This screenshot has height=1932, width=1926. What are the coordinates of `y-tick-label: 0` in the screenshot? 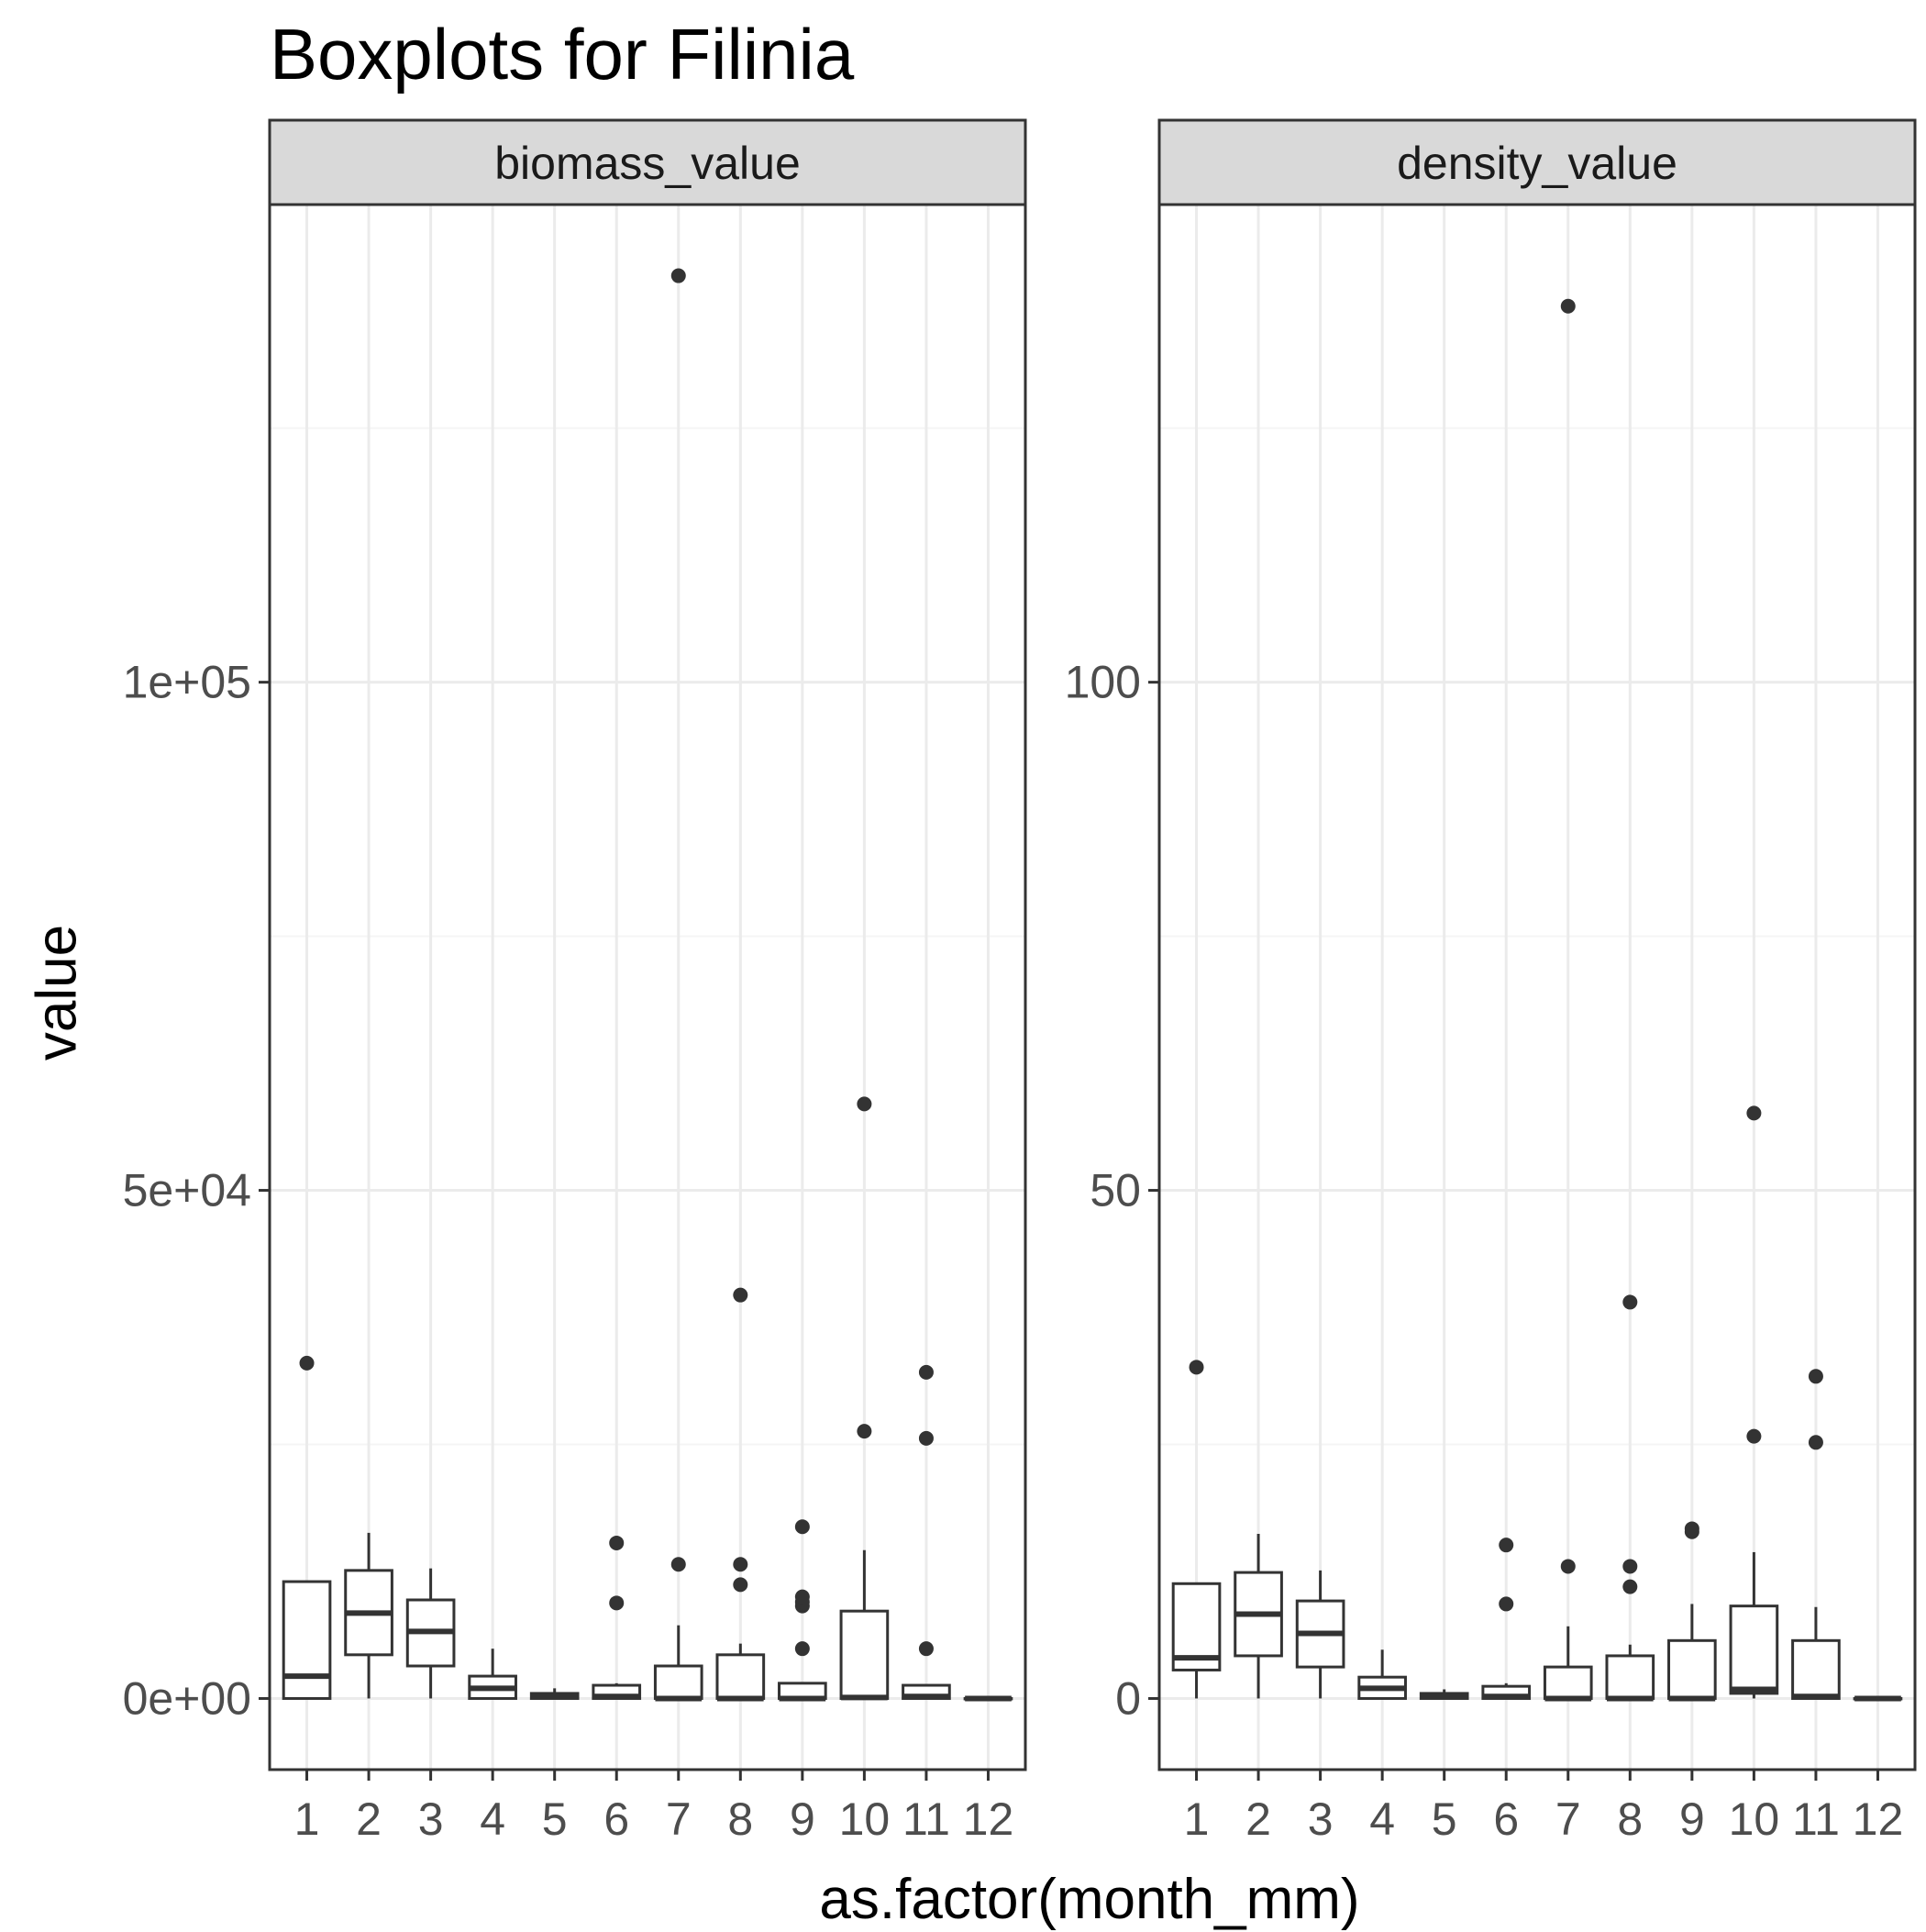 It's located at (1128, 1698).